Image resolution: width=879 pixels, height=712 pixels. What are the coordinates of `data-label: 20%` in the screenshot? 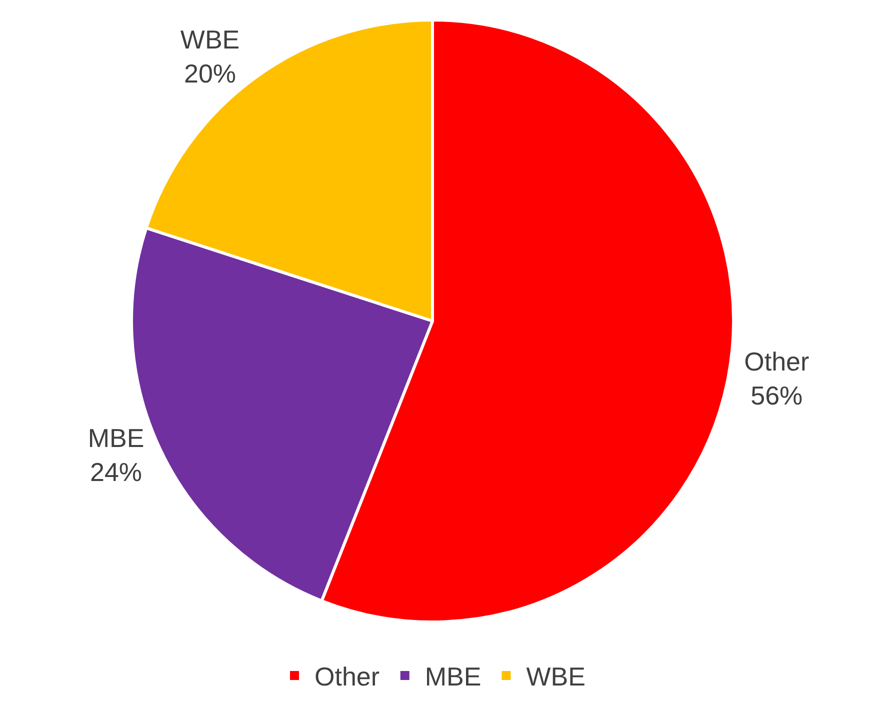 It's located at (210, 73).